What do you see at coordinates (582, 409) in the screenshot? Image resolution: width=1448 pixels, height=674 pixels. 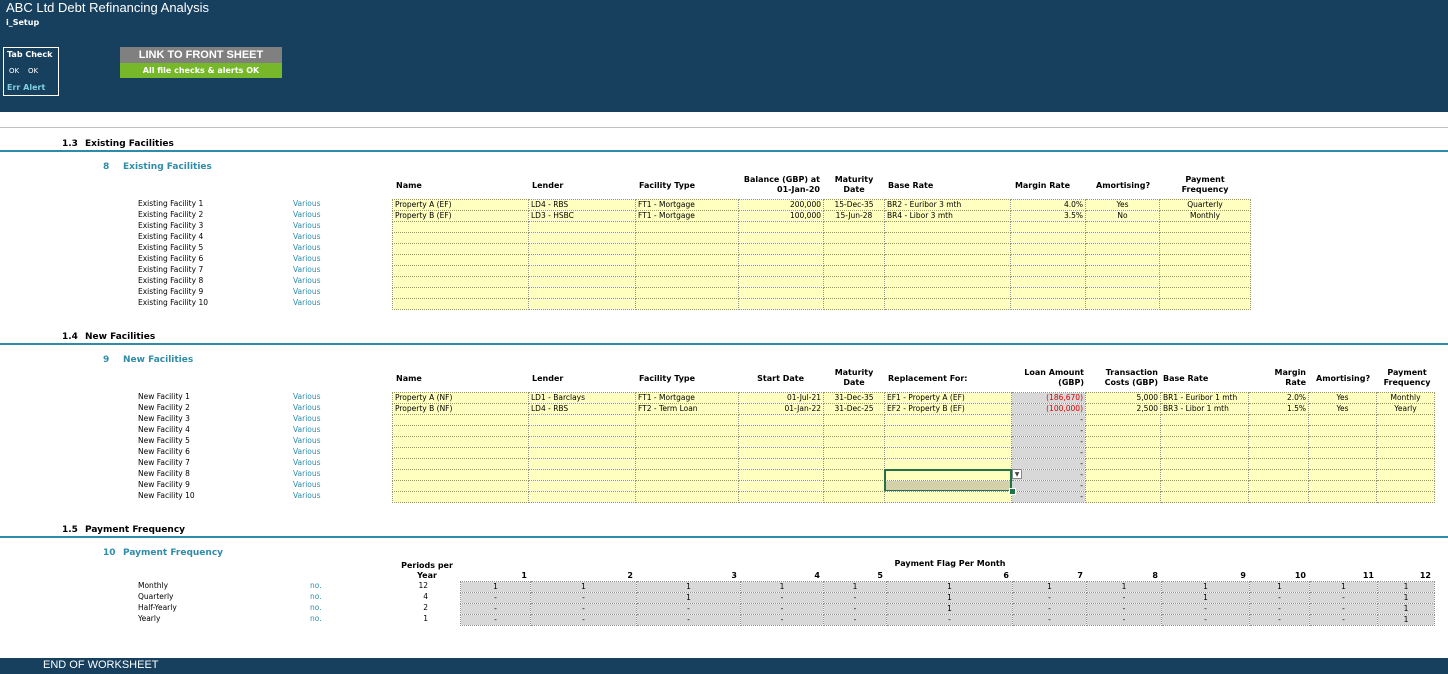 I see `input-cell: LD4 - RBS` at bounding box center [582, 409].